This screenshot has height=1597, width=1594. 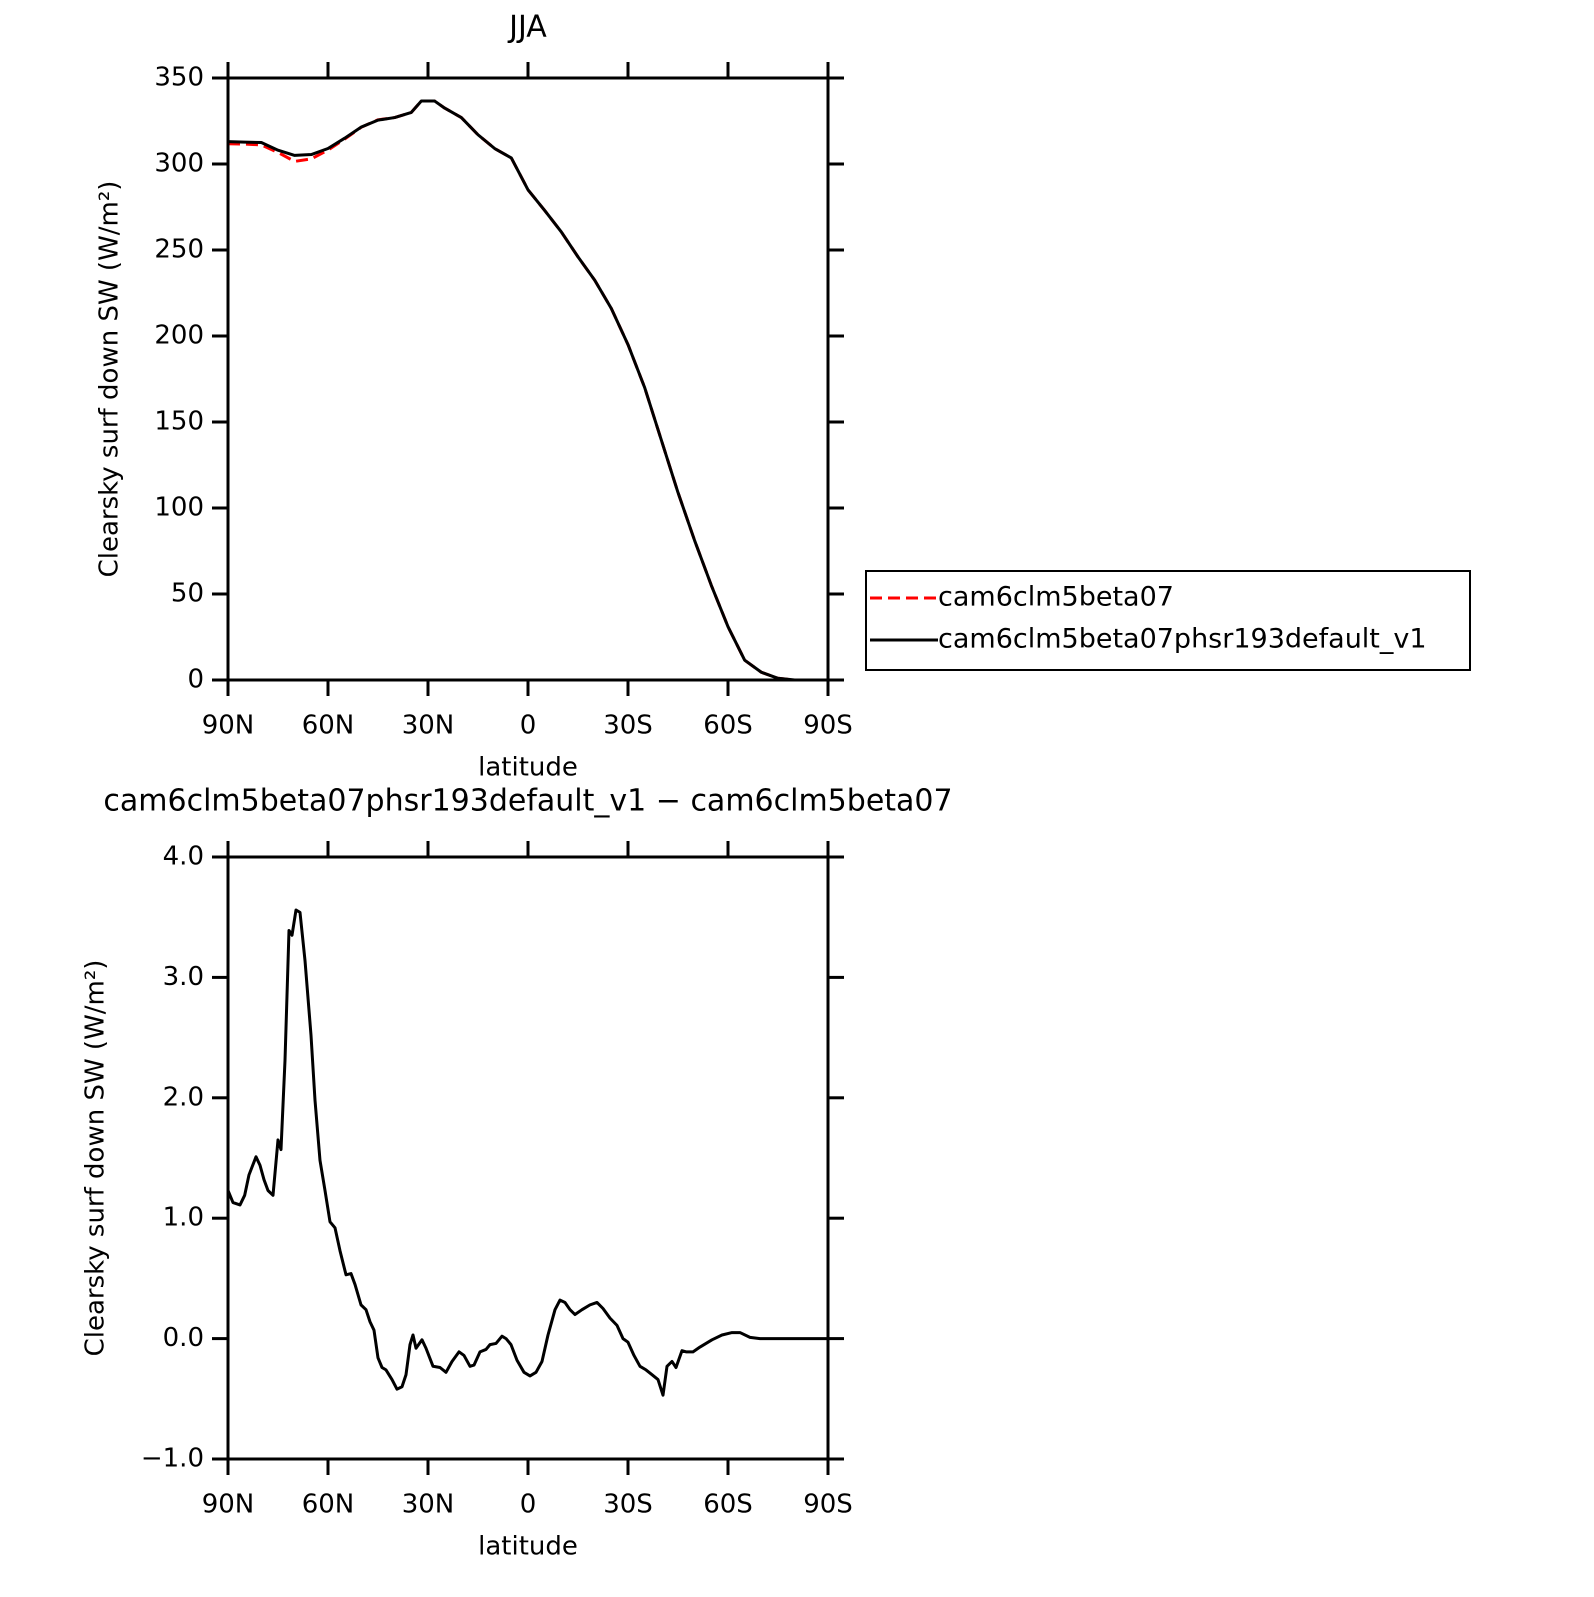 What do you see at coordinates (179, 78) in the screenshot?
I see `y-tick-label: 350` at bounding box center [179, 78].